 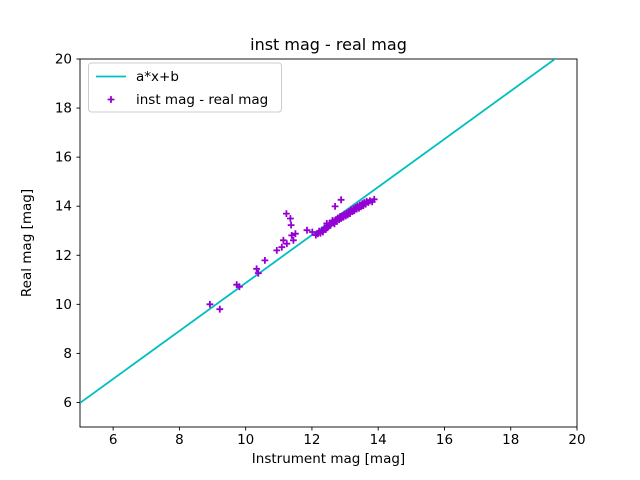 What do you see at coordinates (202, 100) in the screenshot?
I see `legend-label-scatter: inst mag - real mag` at bounding box center [202, 100].